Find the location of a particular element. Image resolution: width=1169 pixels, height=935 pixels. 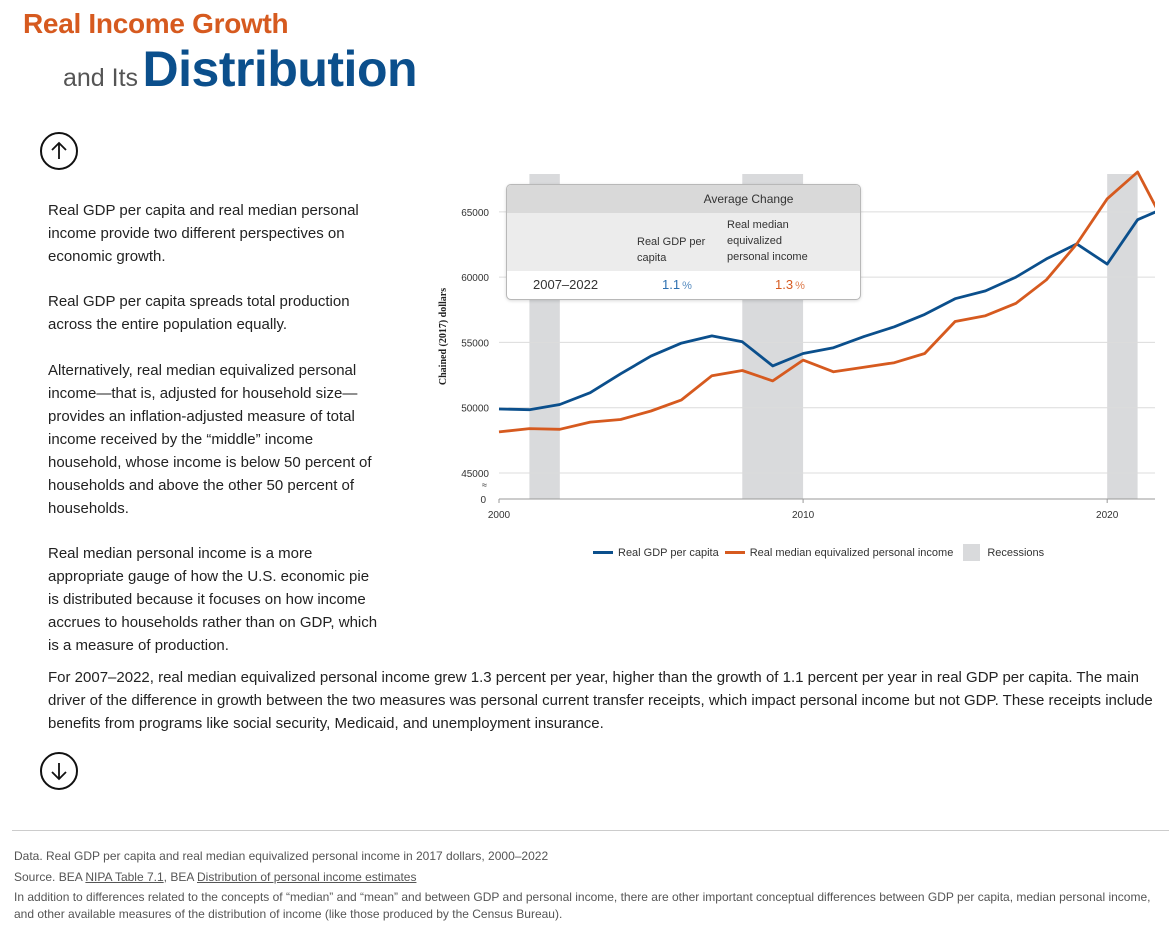

legend-gdp-label: Real GDP per capita is located at coordinates (668, 552).